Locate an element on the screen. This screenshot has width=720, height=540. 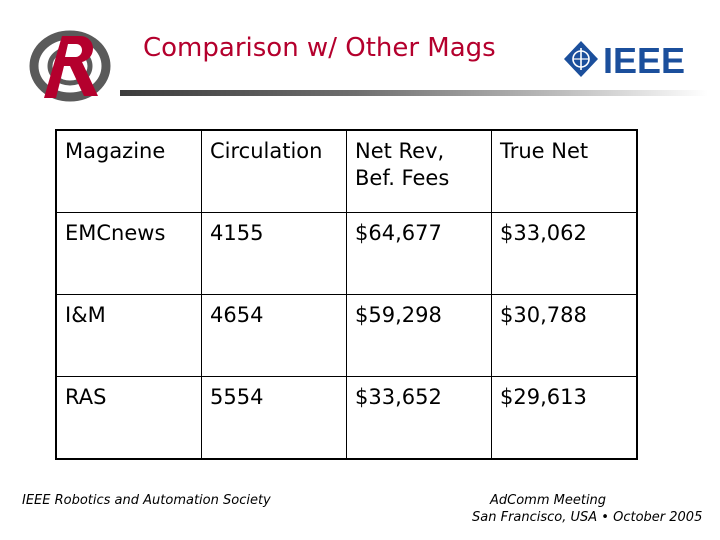
cell-true-net: $30,788 is located at coordinates (564, 335).